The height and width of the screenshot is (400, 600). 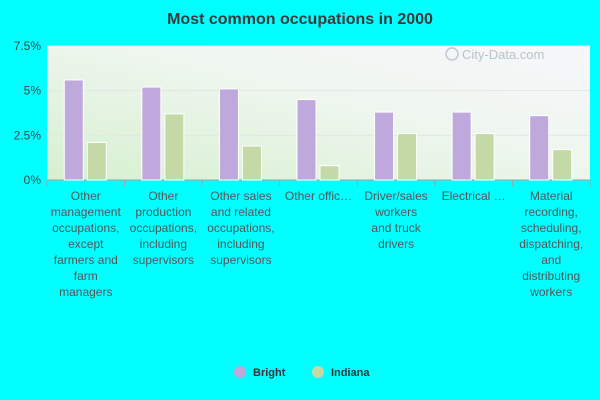 What do you see at coordinates (269, 373) in the screenshot?
I see `legend-label-bright: Bright` at bounding box center [269, 373].